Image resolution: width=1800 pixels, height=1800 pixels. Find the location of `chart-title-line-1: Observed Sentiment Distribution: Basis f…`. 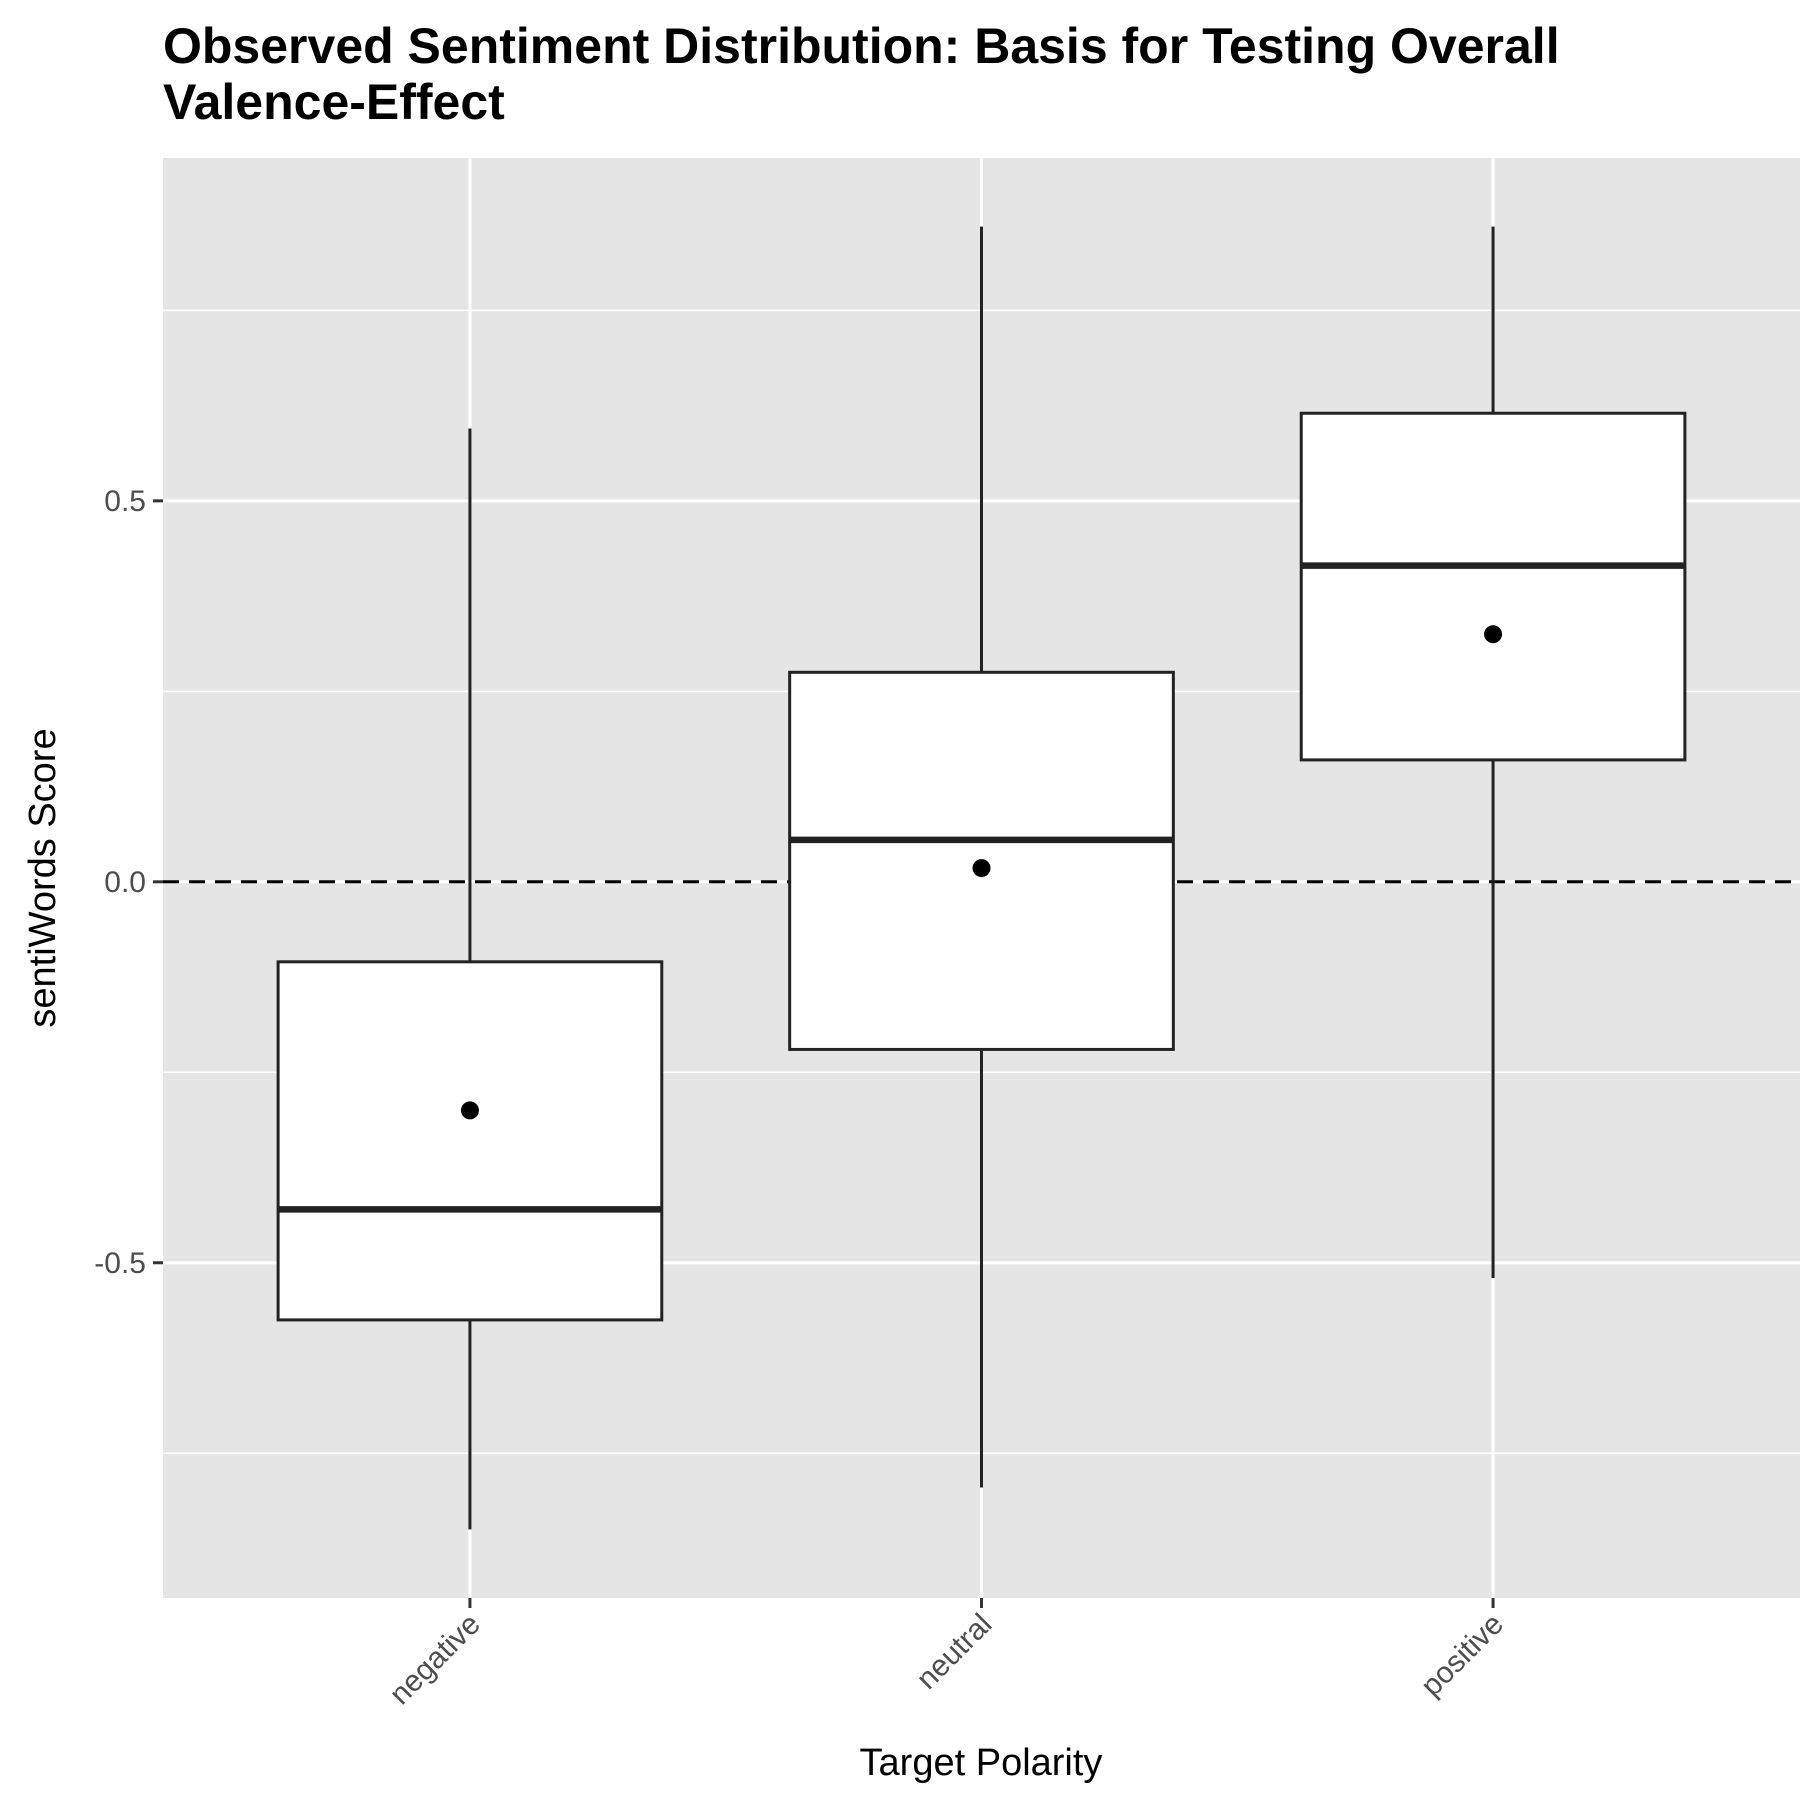

chart-title-line-1: Observed Sentiment Distribution: Basis f… is located at coordinates (861, 46).